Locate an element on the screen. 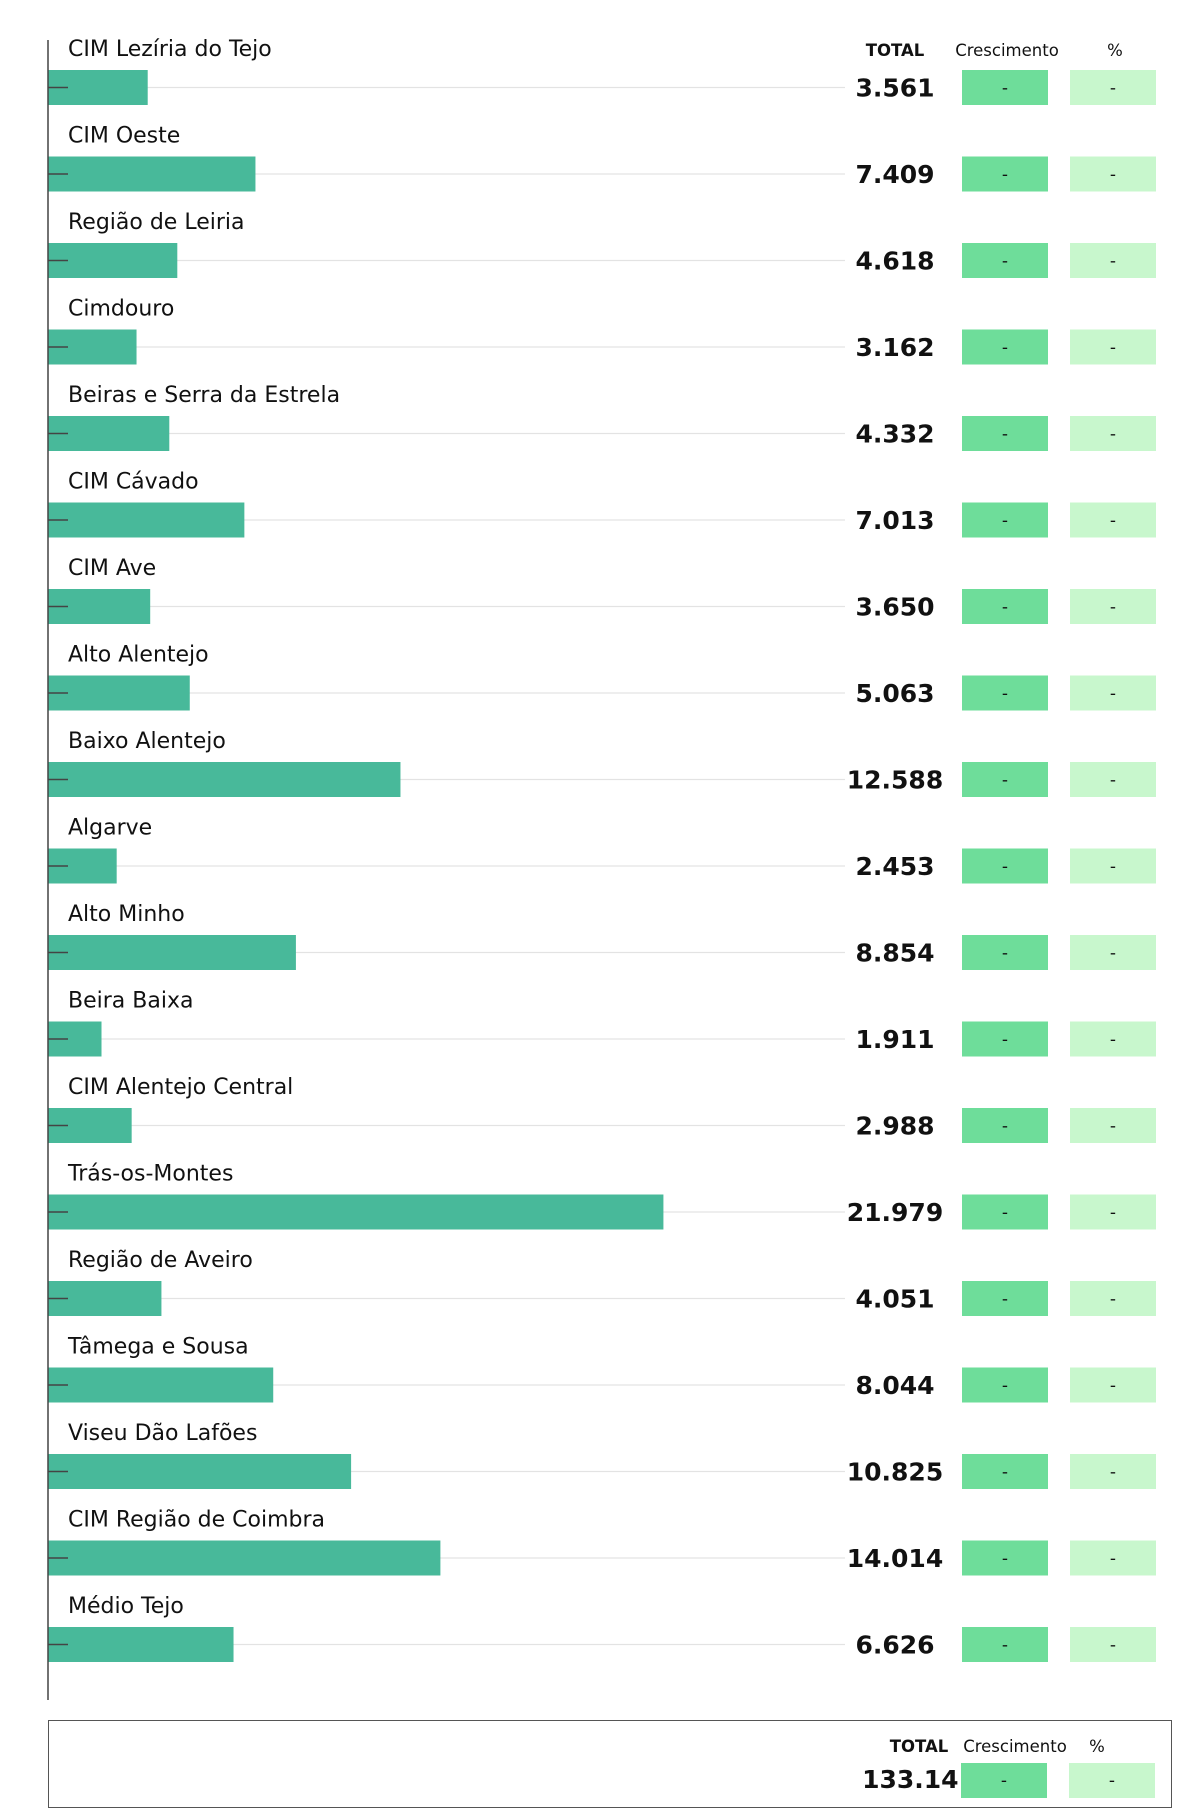 This screenshot has height=1820, width=1200. category-label: Cimdouro is located at coordinates (121, 309).